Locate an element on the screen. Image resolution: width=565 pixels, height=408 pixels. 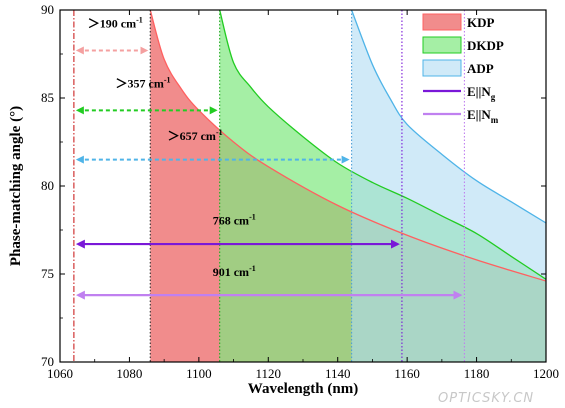
arrow-label-4: 901 cm-1 is located at coordinates (234, 271).